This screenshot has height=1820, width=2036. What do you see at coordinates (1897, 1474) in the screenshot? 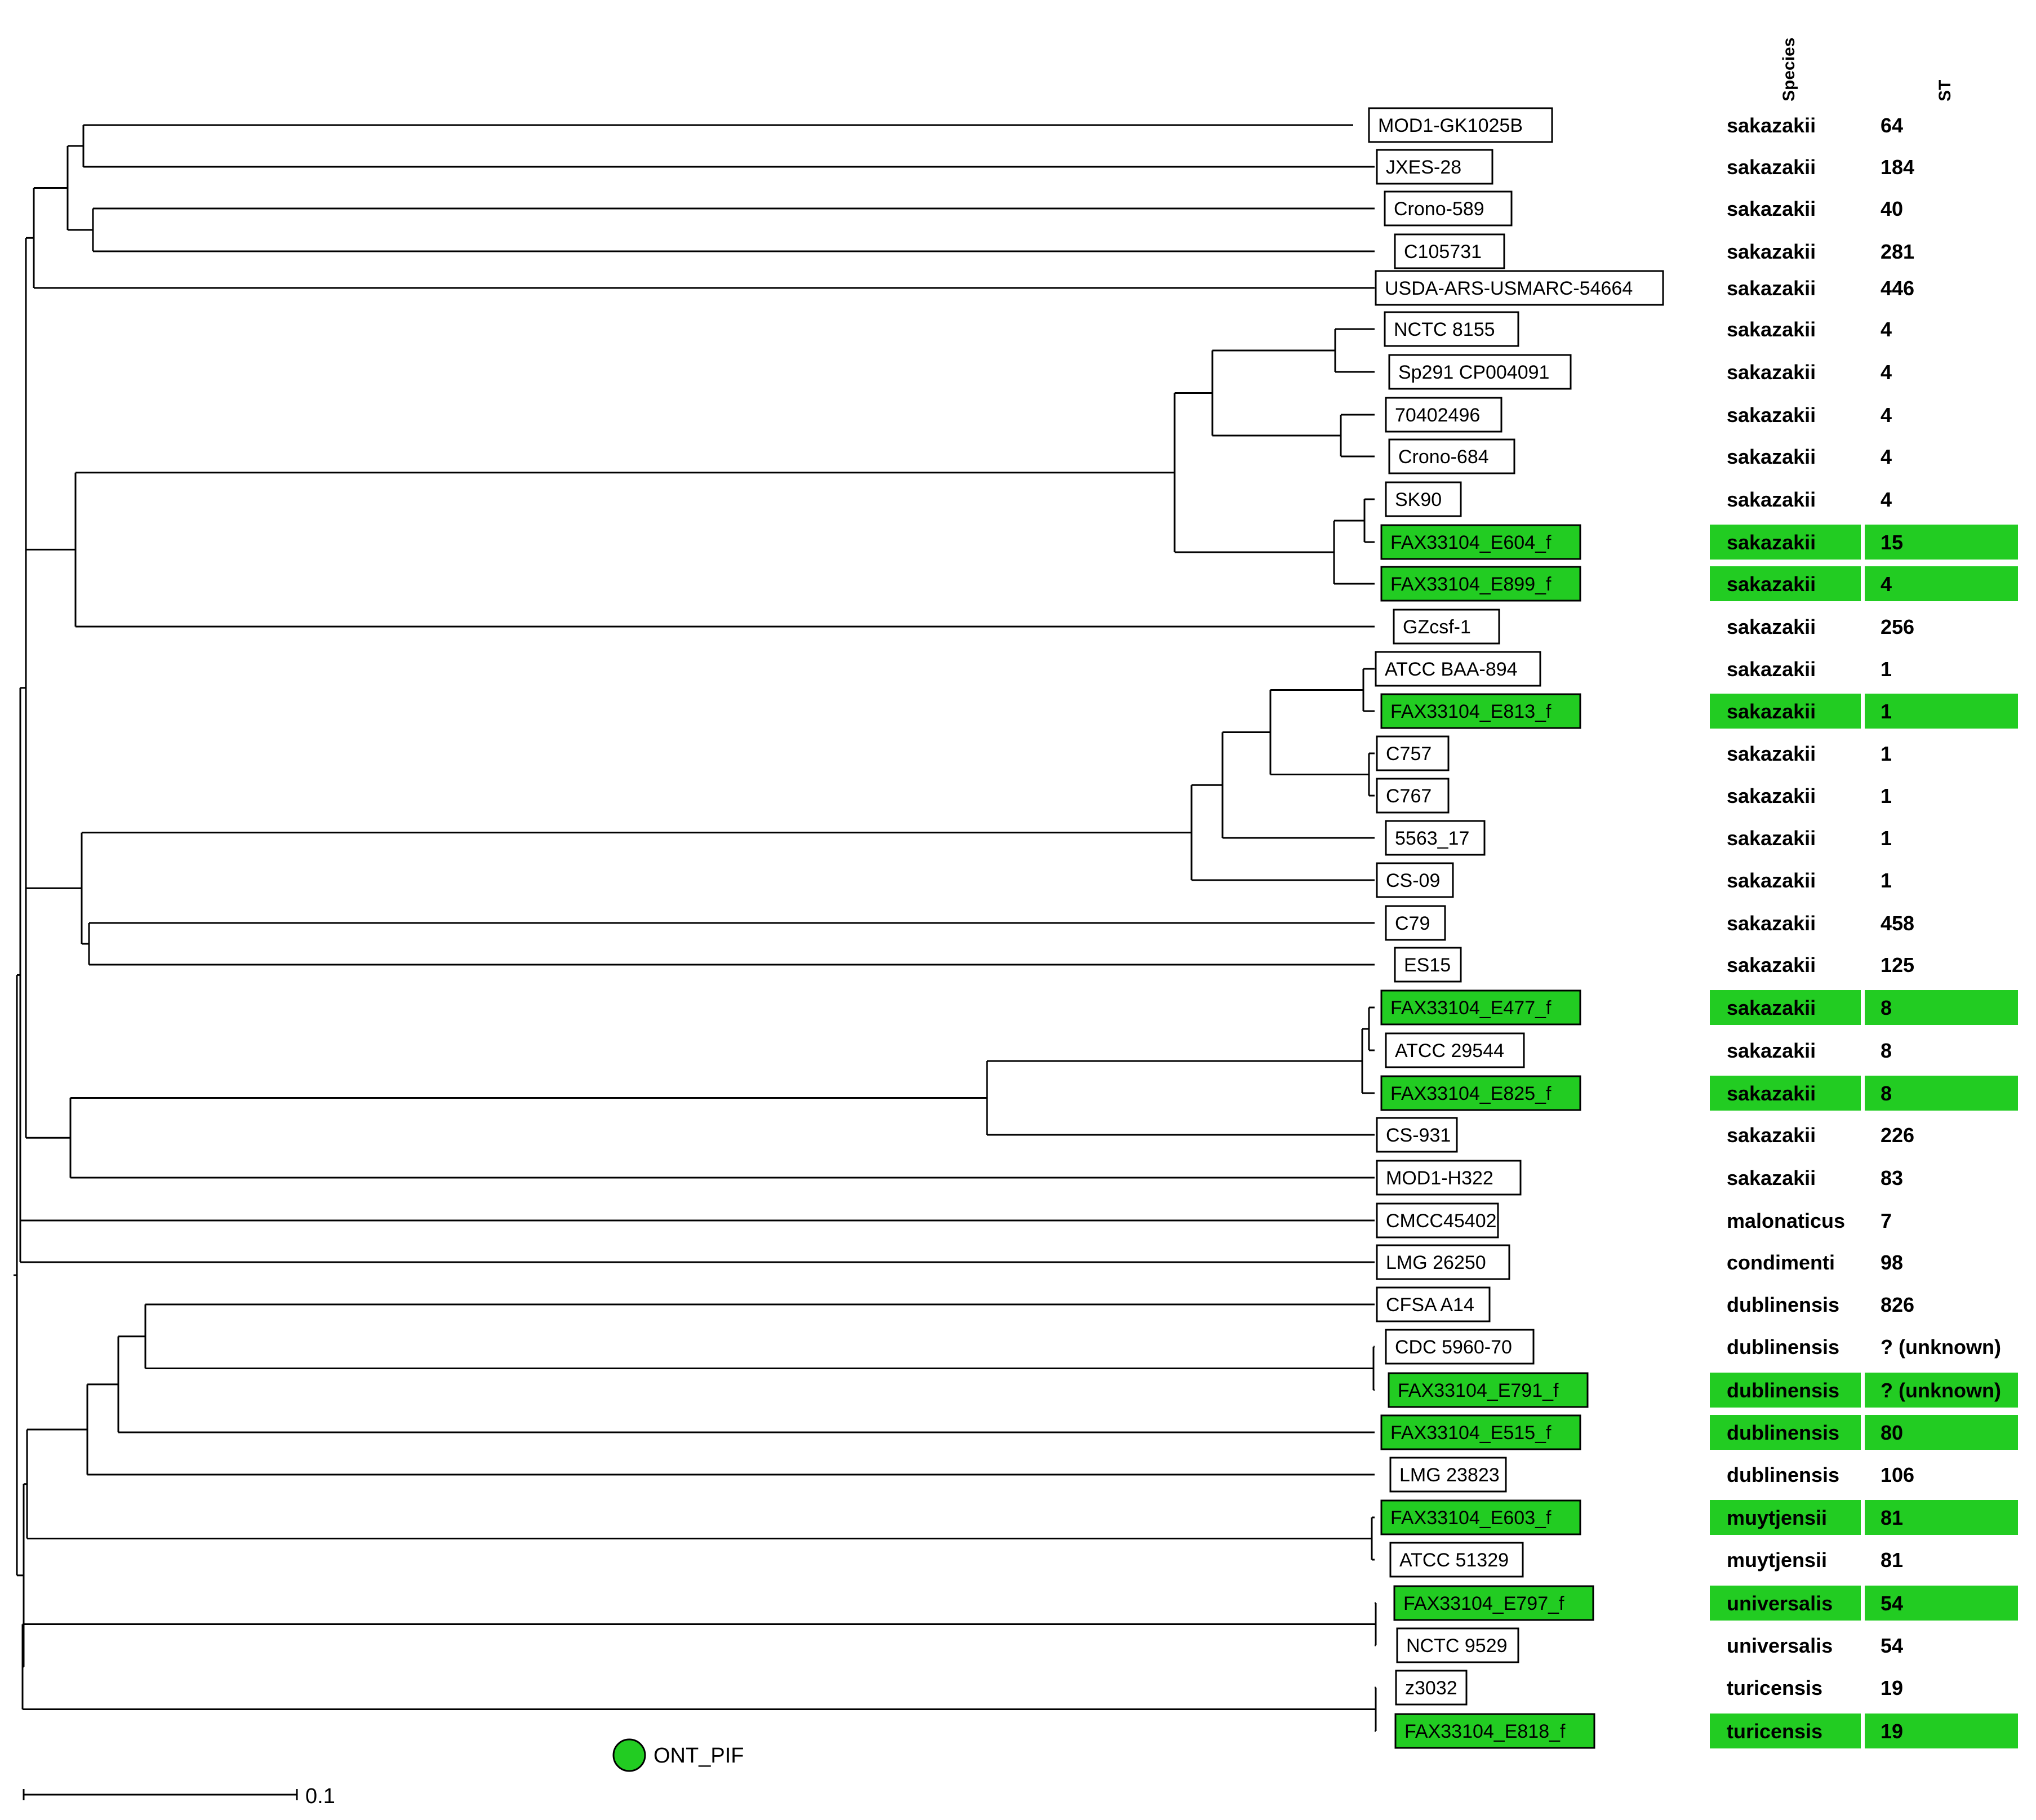
I see `st-cell: 106` at bounding box center [1897, 1474].